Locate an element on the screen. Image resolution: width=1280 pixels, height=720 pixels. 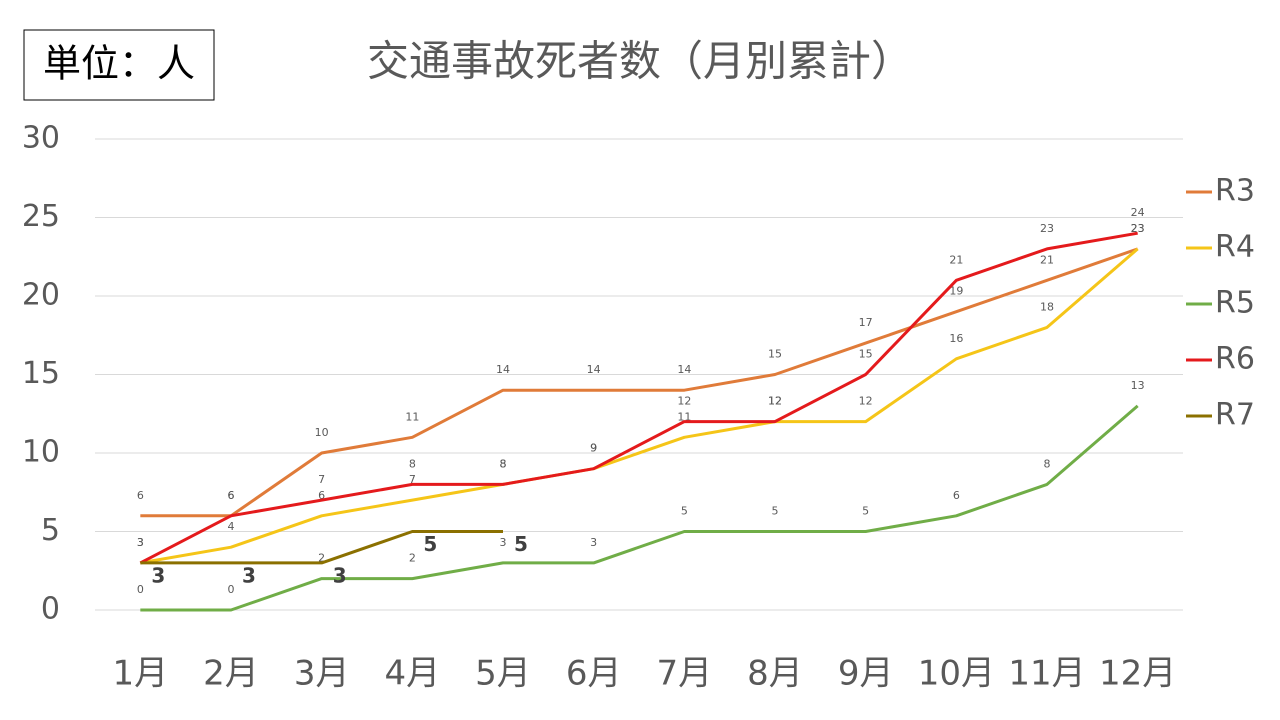
y-tick-label: 25 is located at coordinates (41, 216).